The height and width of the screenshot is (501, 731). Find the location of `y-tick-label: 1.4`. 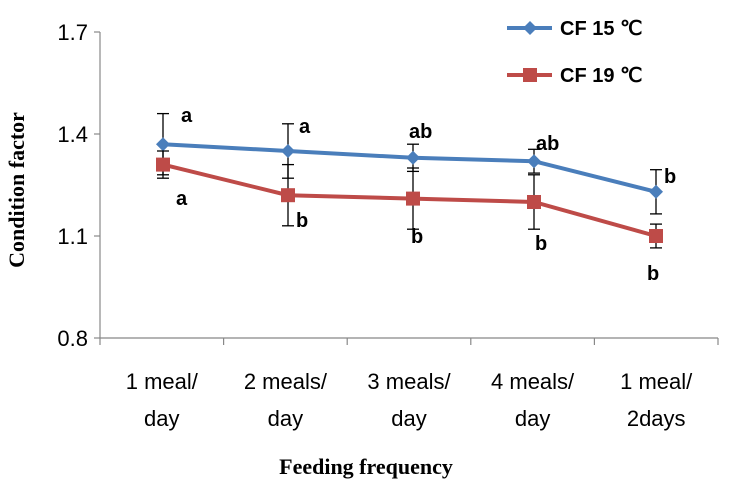

y-tick-label: 1.4 is located at coordinates (72, 134).